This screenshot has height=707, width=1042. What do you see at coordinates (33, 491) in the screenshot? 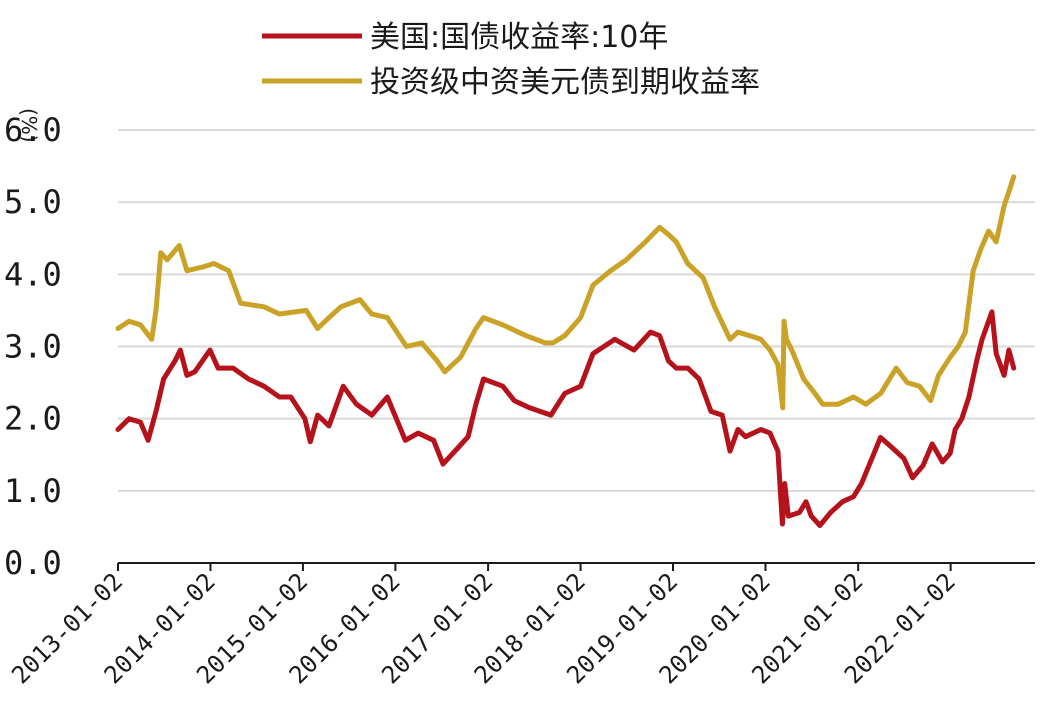
I see `y-tick-label: 1.0` at bounding box center [33, 491].